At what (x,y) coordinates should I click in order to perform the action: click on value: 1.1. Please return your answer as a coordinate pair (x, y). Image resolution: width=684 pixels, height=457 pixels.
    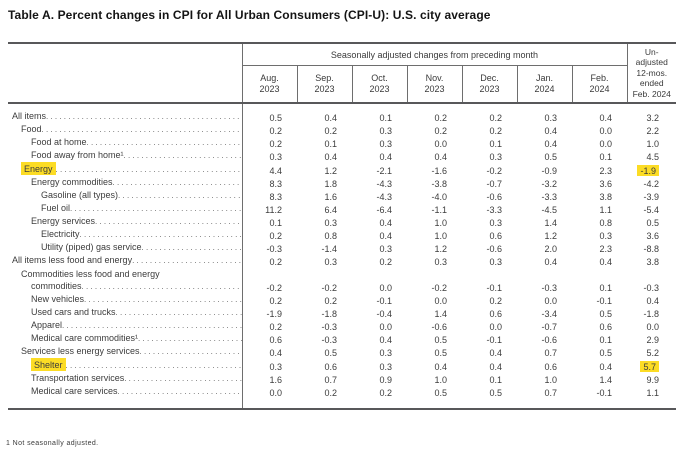
    Looking at the image, I should click on (605, 210).